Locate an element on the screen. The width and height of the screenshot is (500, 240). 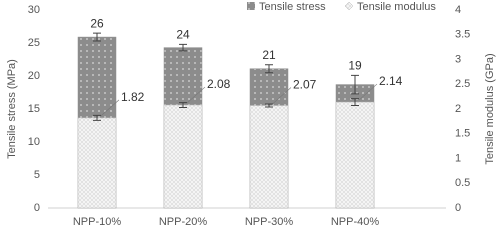
data-label: 21 is located at coordinates (269, 55).